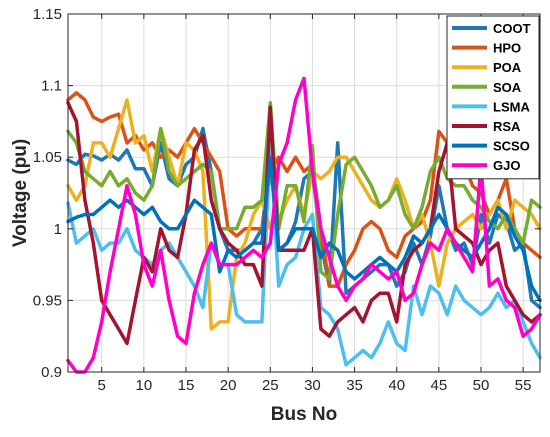  What do you see at coordinates (47, 300) in the screenshot?
I see `y-tick-label: 0.95` at bounding box center [47, 300].